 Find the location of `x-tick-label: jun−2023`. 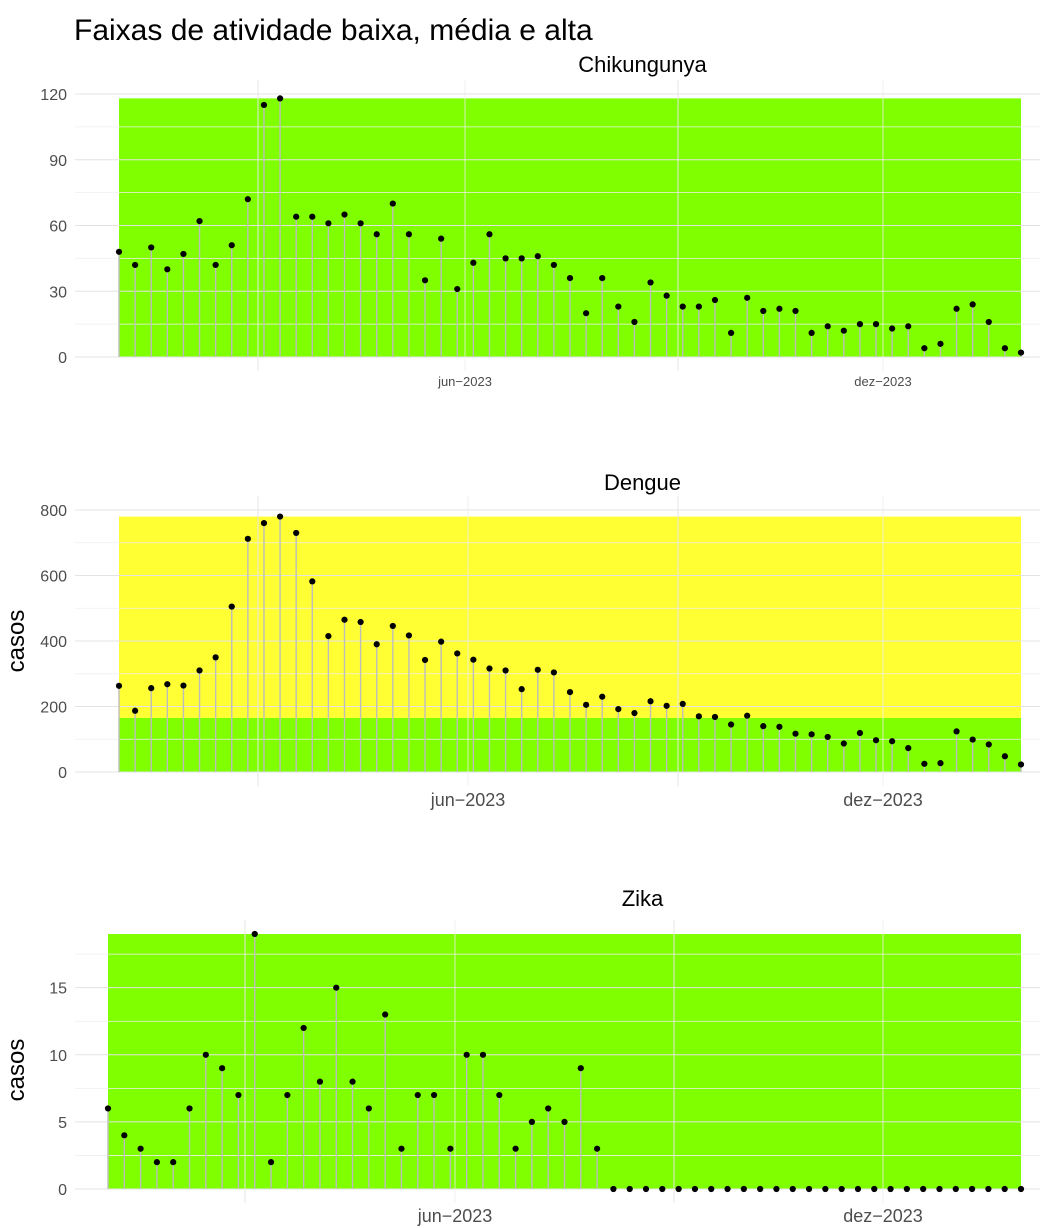

x-tick-label: jun−2023 is located at coordinates (468, 800).